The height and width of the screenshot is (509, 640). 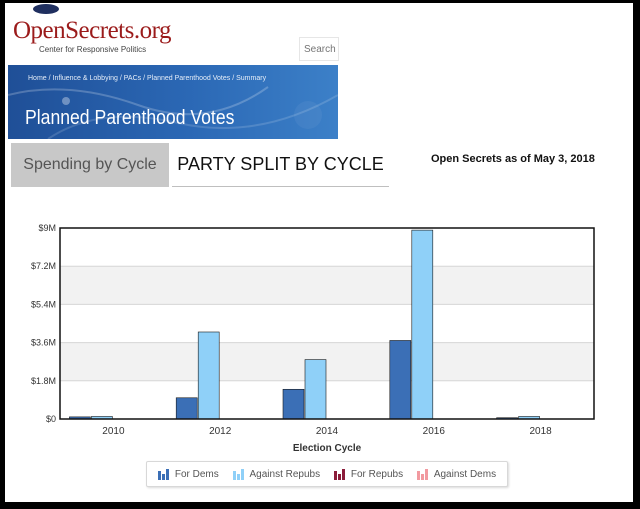 What do you see at coordinates (196, 474) in the screenshot?
I see `legend-label-for-dems: For Dems` at bounding box center [196, 474].